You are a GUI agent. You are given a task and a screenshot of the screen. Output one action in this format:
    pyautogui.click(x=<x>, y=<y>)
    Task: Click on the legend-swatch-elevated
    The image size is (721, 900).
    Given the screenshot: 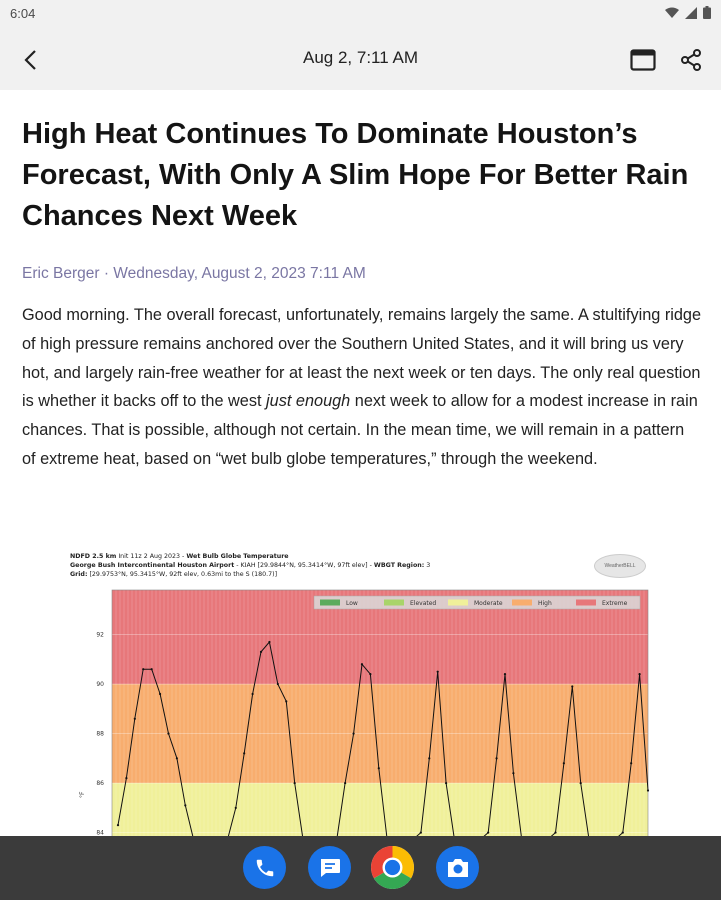 What is the action you would take?
    pyautogui.click(x=394, y=602)
    